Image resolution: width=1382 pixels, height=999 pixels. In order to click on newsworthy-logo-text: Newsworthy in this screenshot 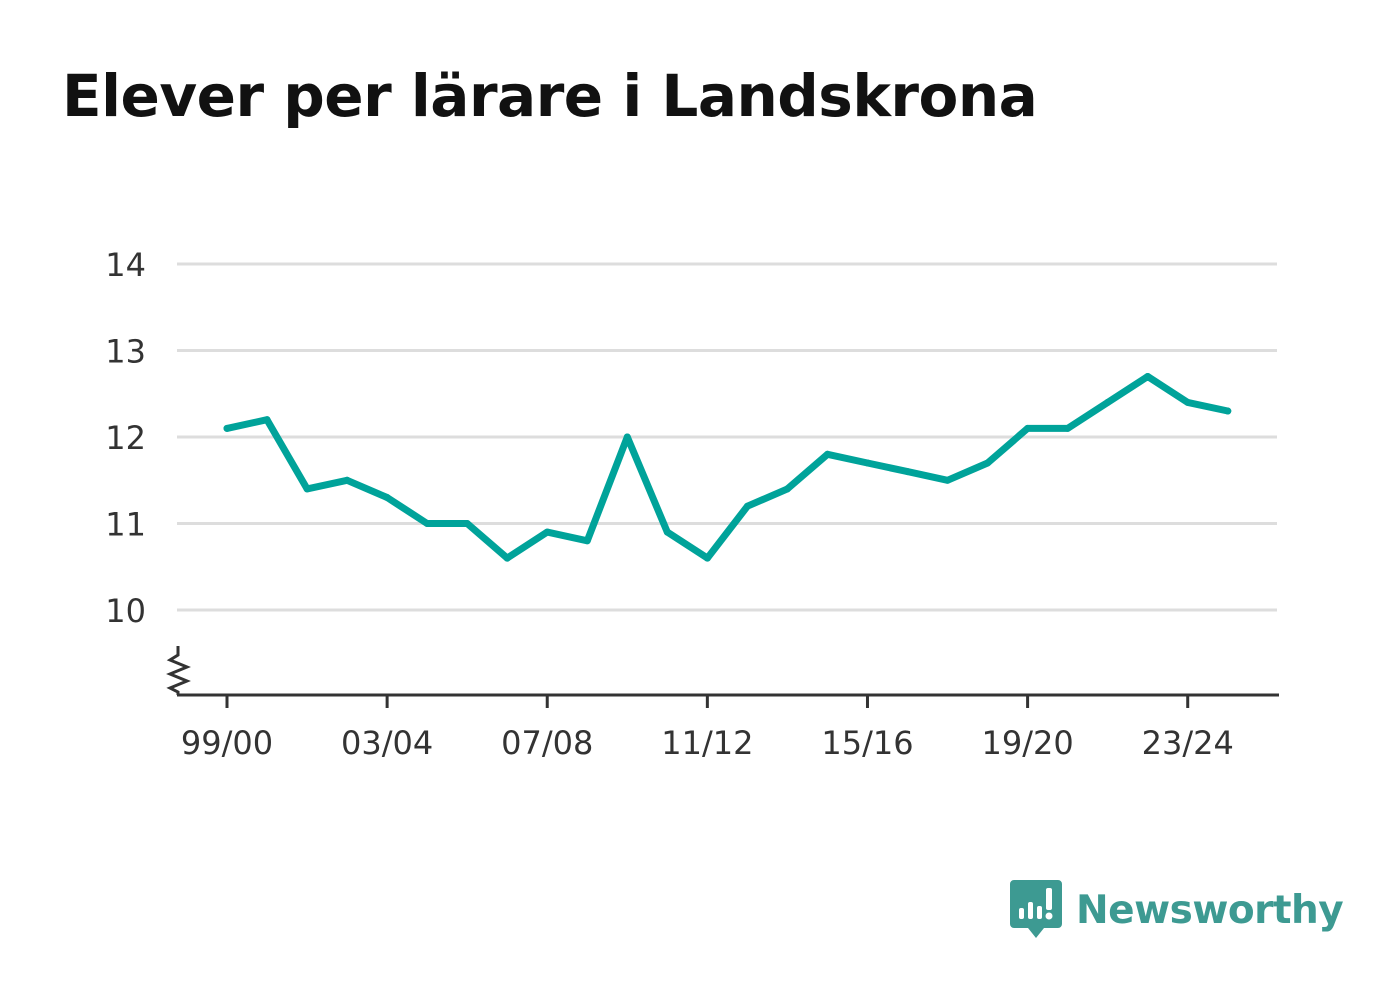, I will do `click(1210, 910)`.